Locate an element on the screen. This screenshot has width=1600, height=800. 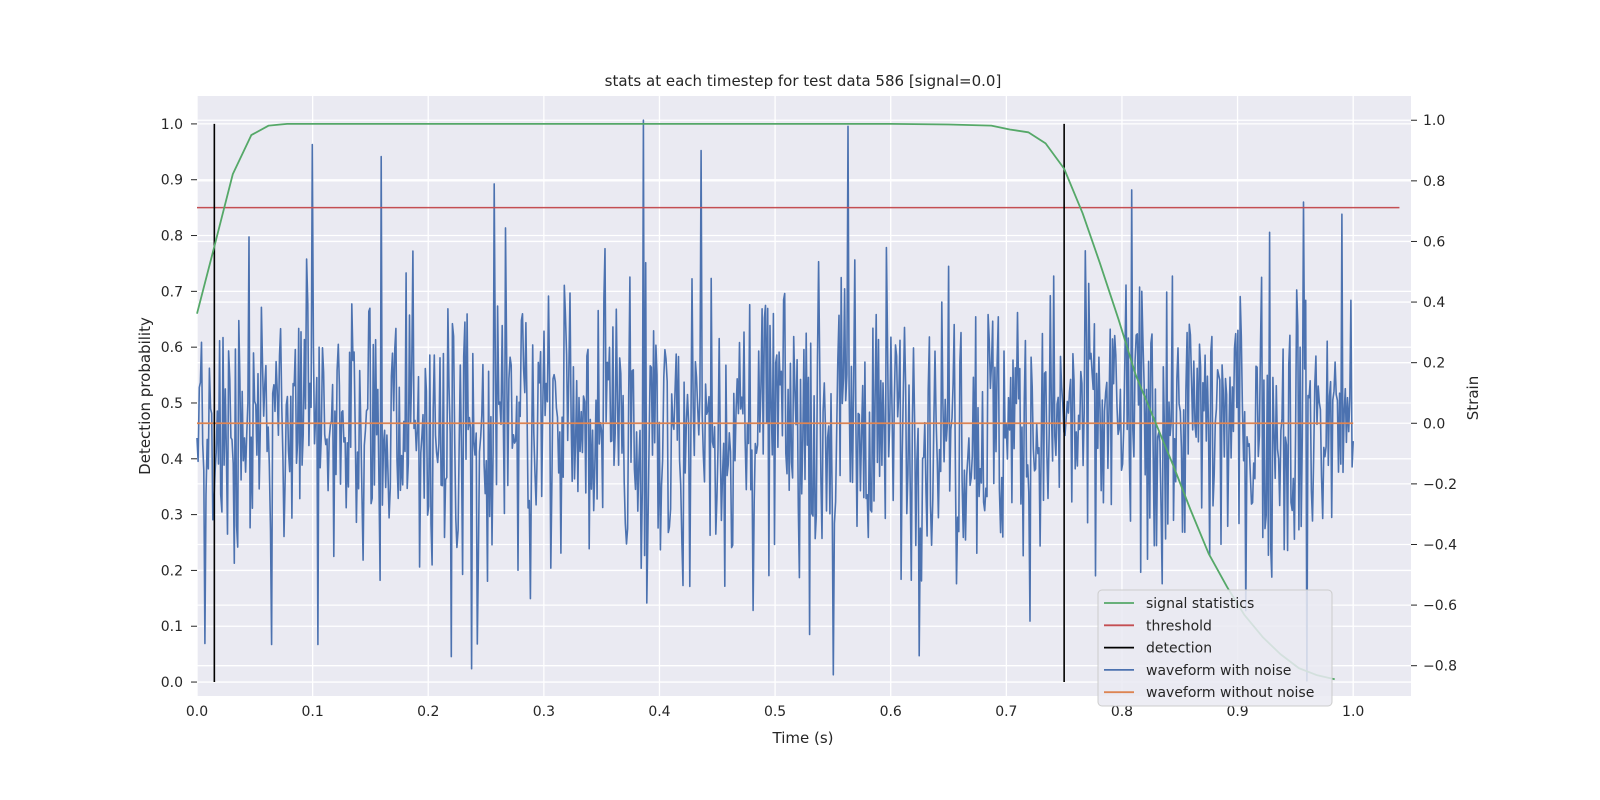
y-tick-label: 0.0 is located at coordinates (172, 683).